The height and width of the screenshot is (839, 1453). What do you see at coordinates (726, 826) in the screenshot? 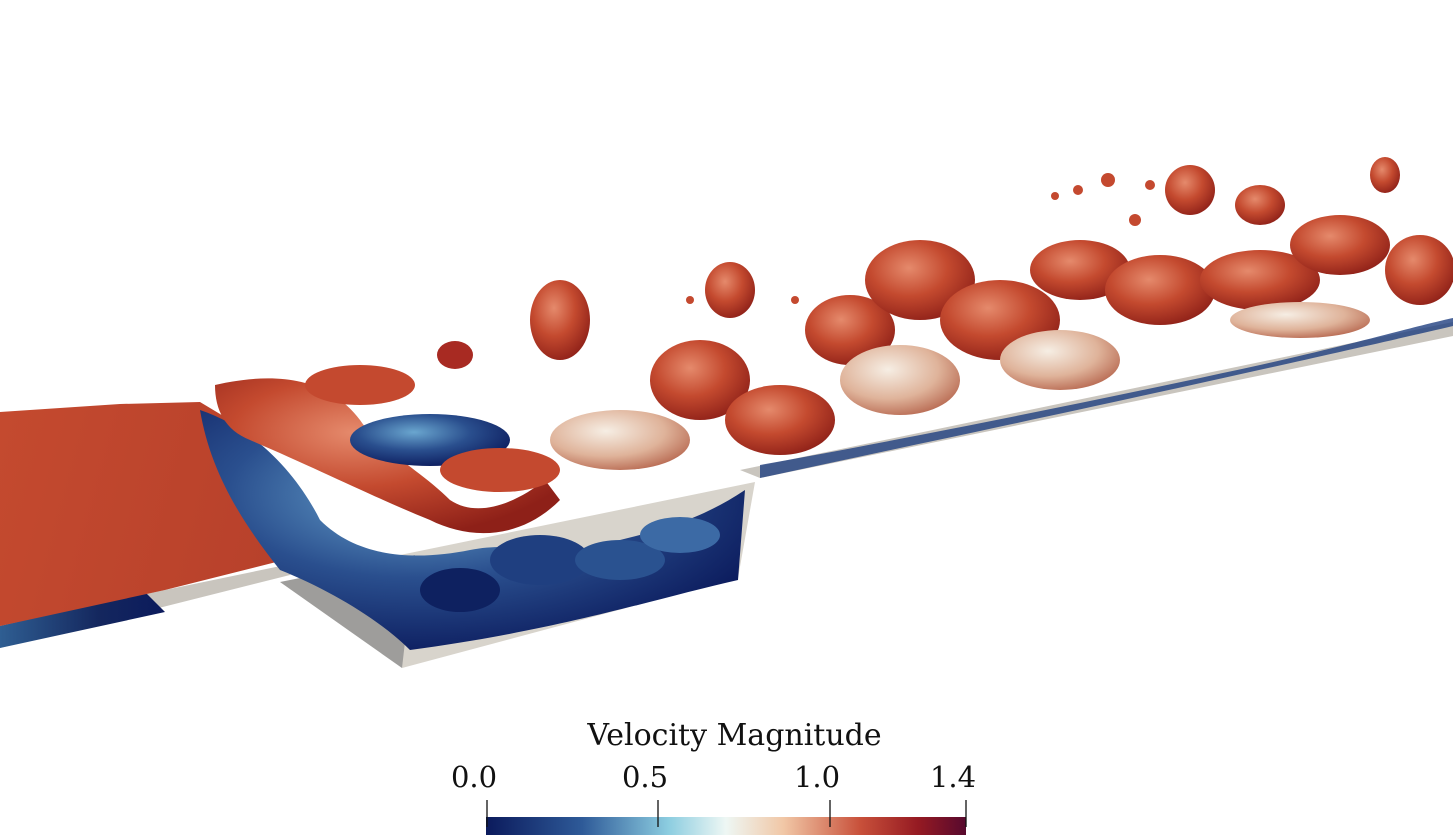
I see `colorbar-gradient` at bounding box center [726, 826].